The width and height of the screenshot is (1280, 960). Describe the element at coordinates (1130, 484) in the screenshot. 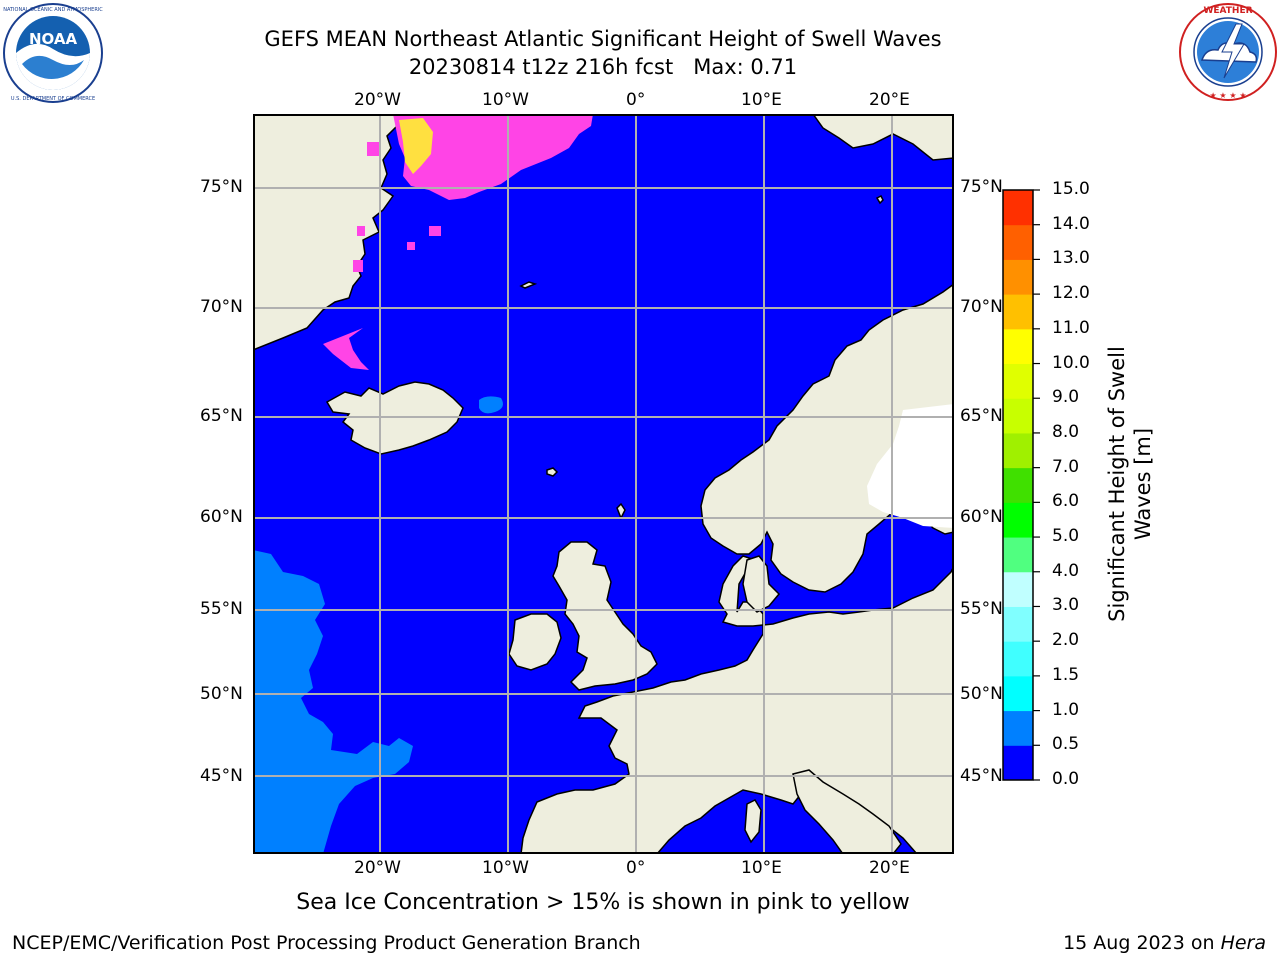

I see `colorbar-title: Significant Height of Swell Waves [m]` at that location.